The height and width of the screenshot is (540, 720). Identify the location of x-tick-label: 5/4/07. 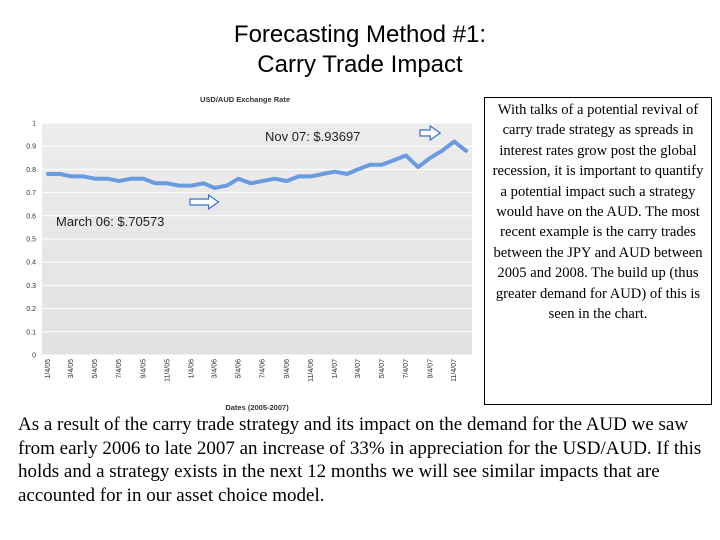
(382, 369).